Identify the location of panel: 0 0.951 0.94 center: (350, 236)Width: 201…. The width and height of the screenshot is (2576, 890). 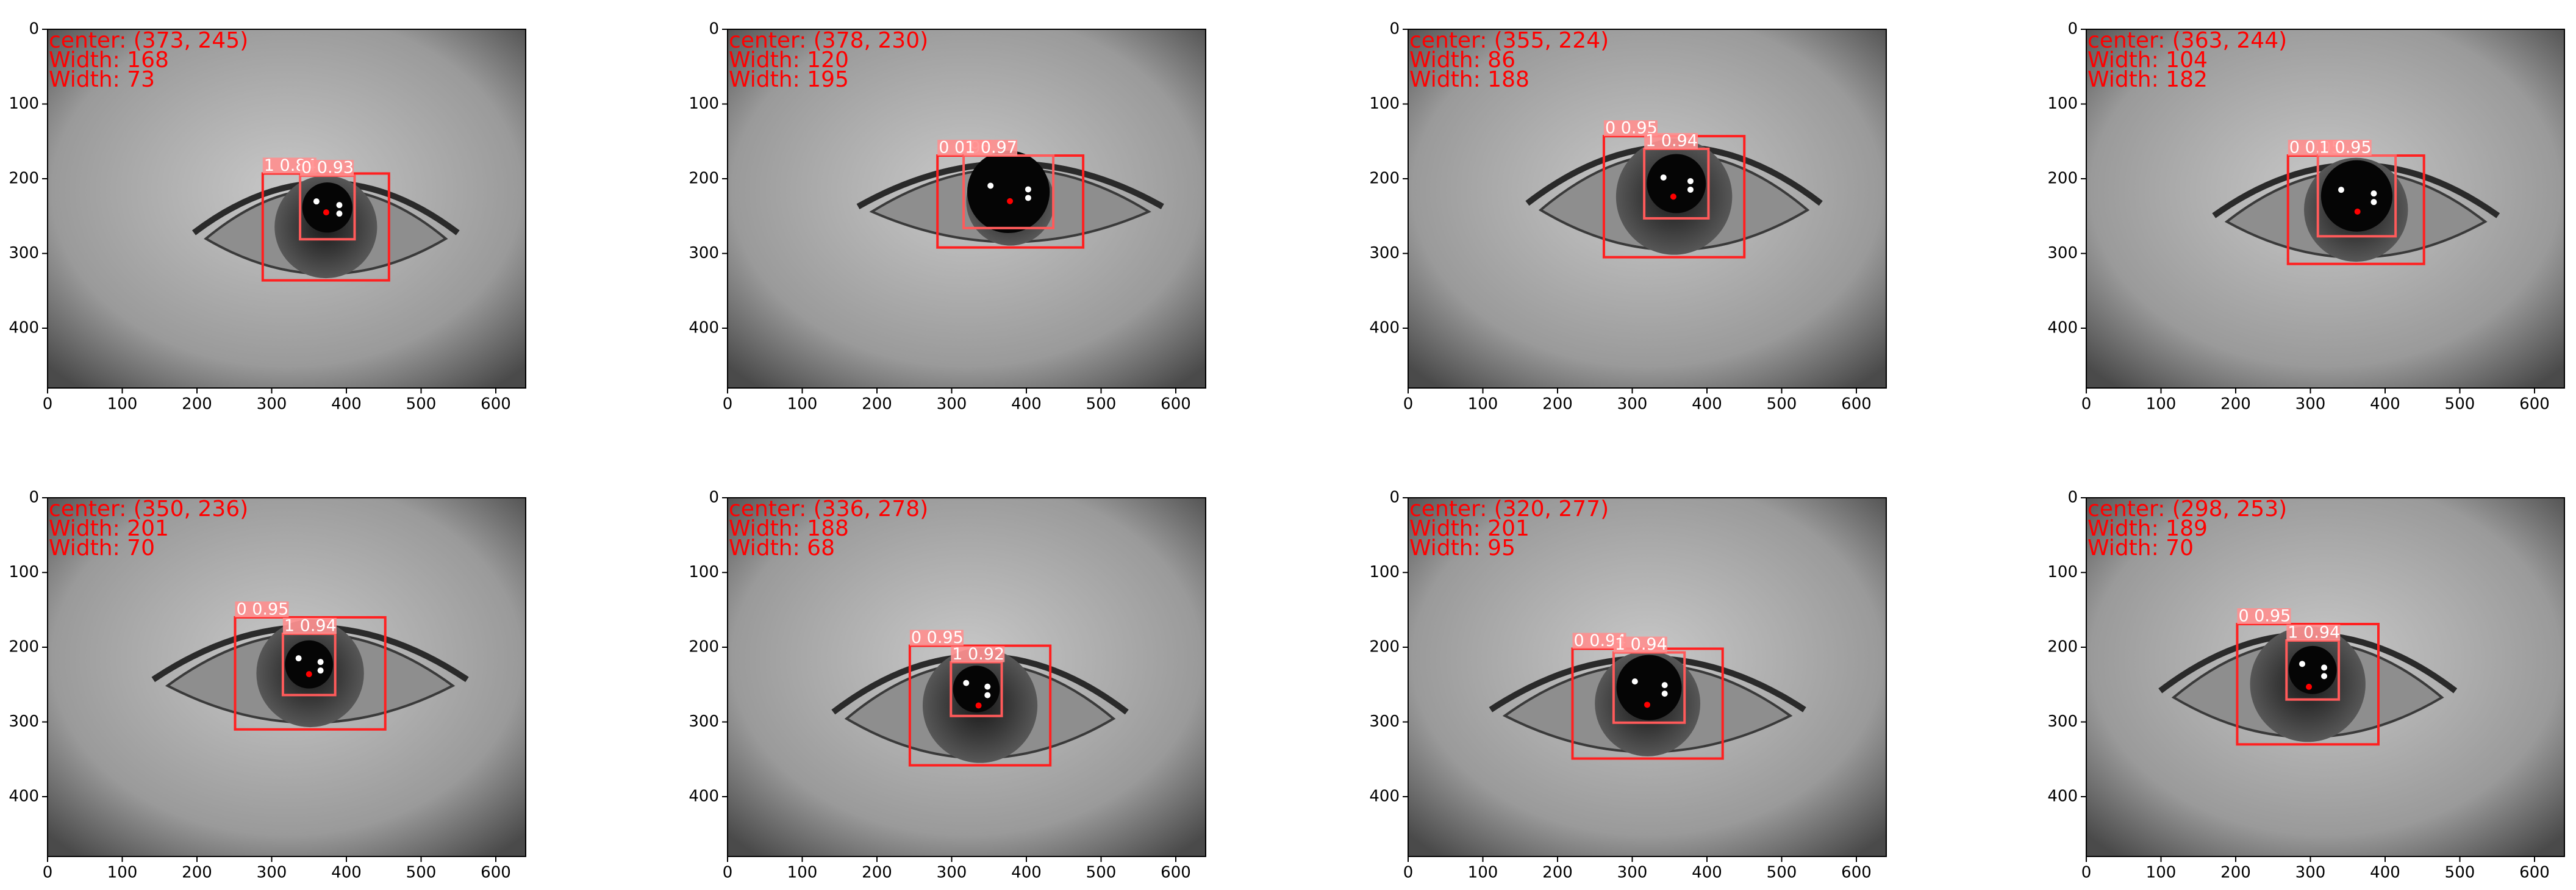
(267, 686).